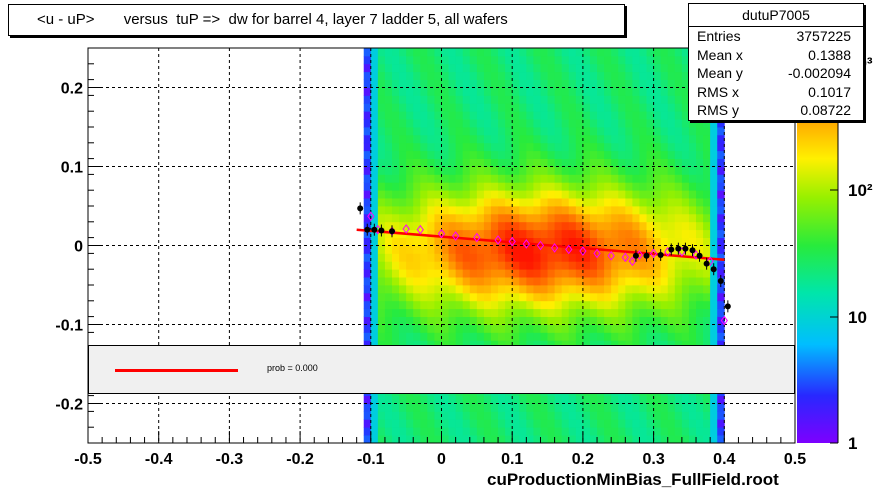 Image resolution: width=883 pixels, height=494 pixels. I want to click on x-tick-label: -0.1, so click(371, 459).